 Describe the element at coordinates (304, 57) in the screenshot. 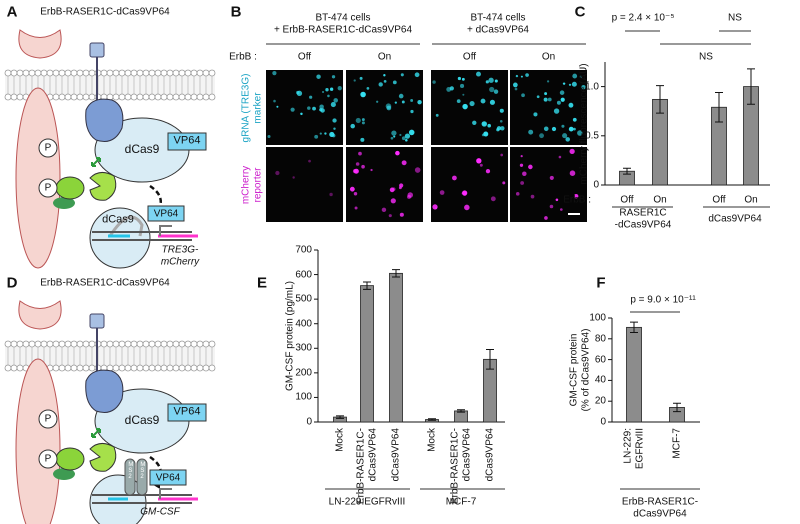

I see `label: Off` at that location.